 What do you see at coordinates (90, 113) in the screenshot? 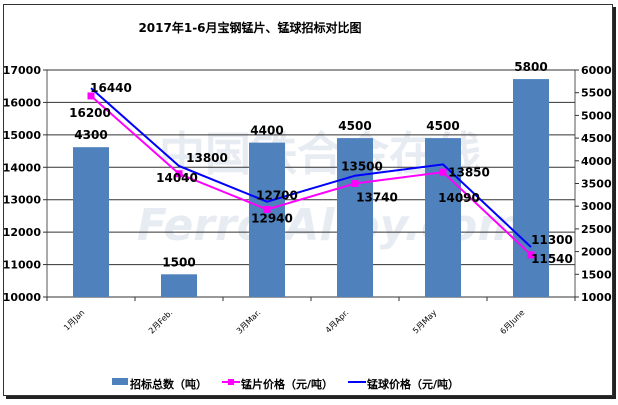
I see `line-data-label: 16200` at bounding box center [90, 113].